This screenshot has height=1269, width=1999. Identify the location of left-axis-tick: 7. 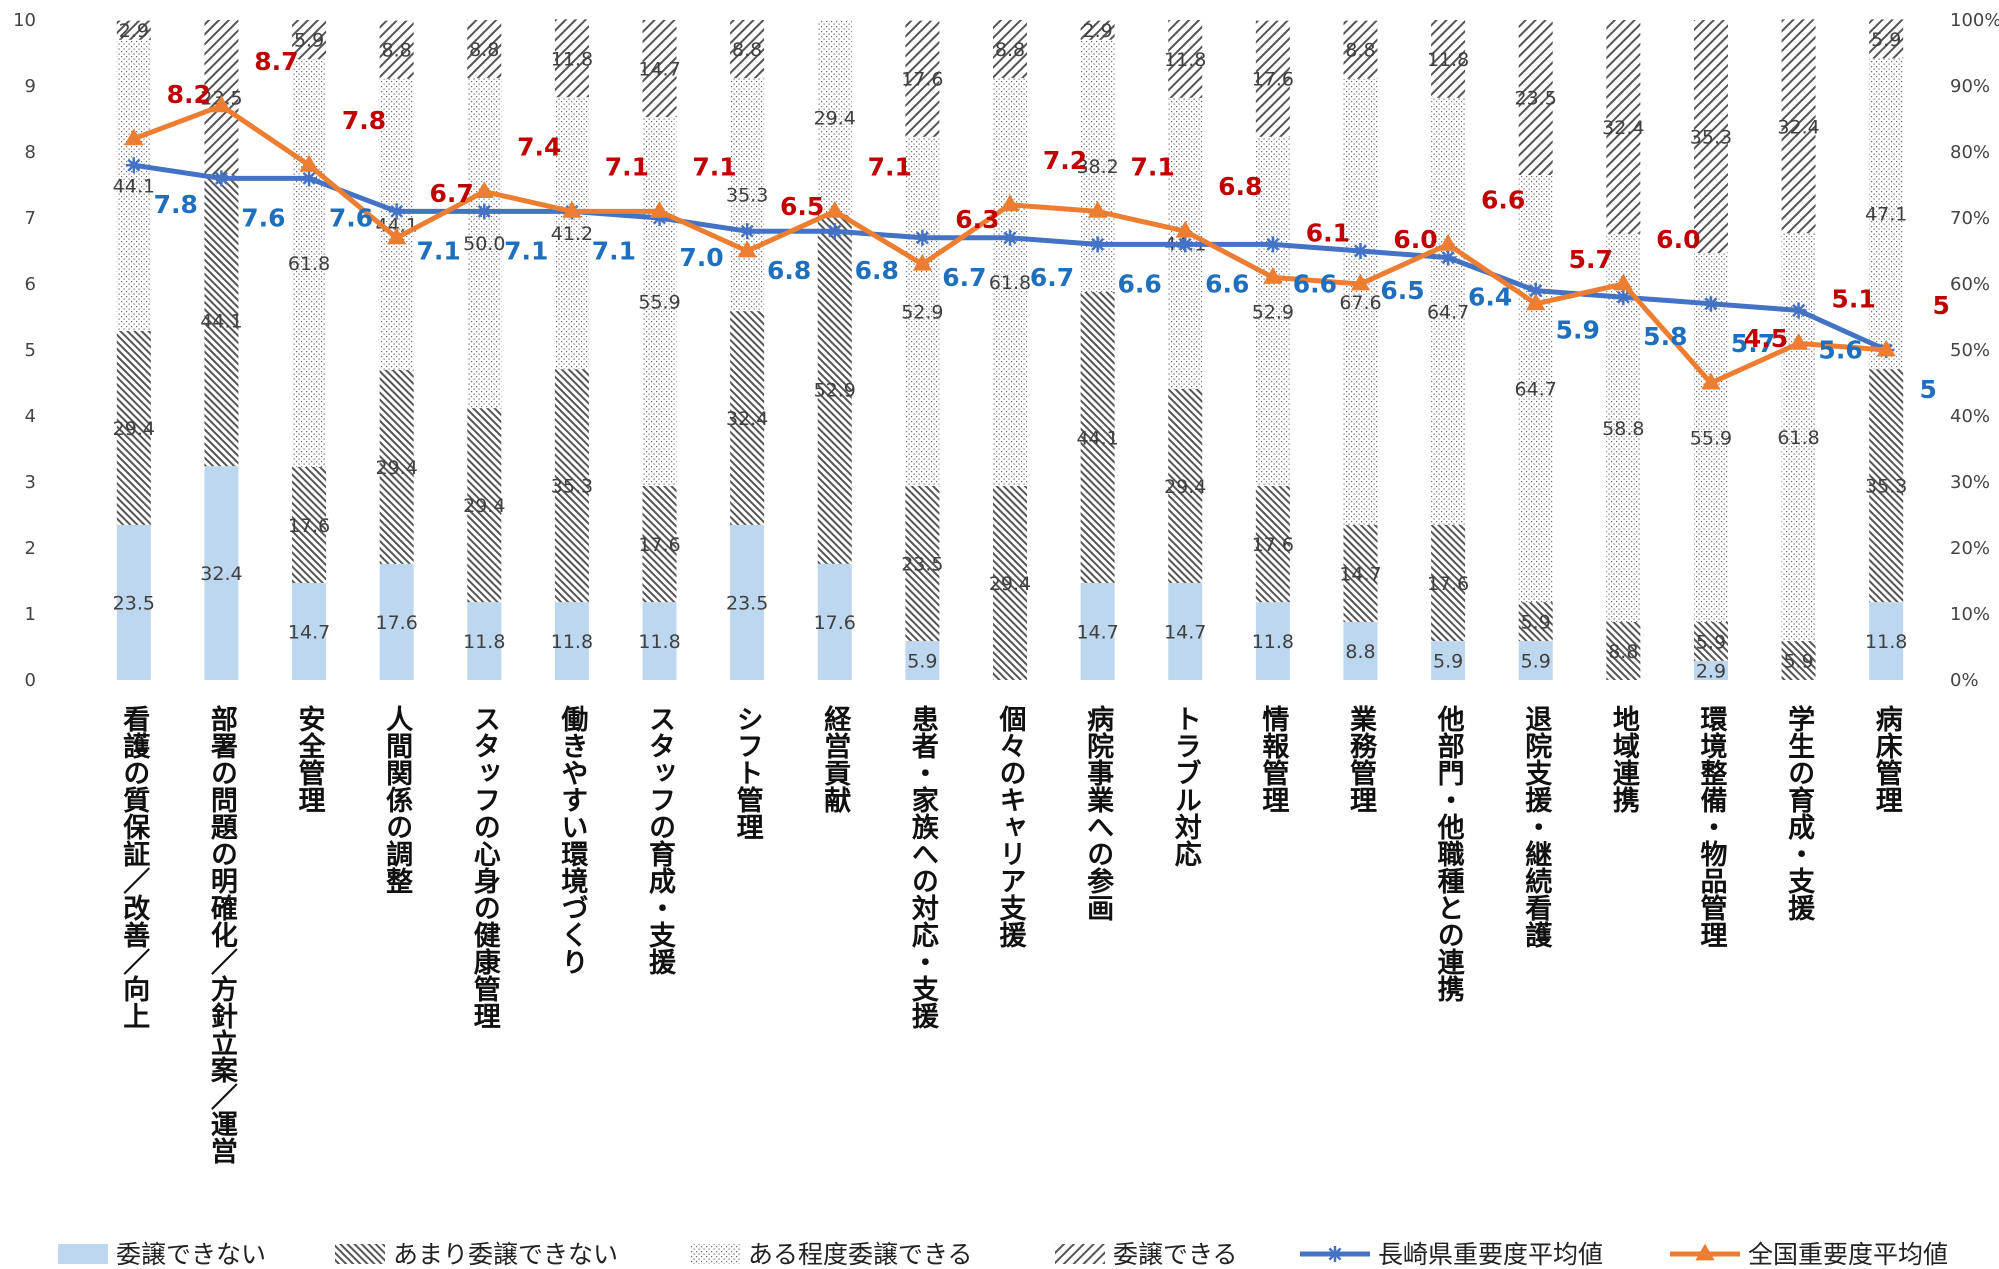
(30, 218).